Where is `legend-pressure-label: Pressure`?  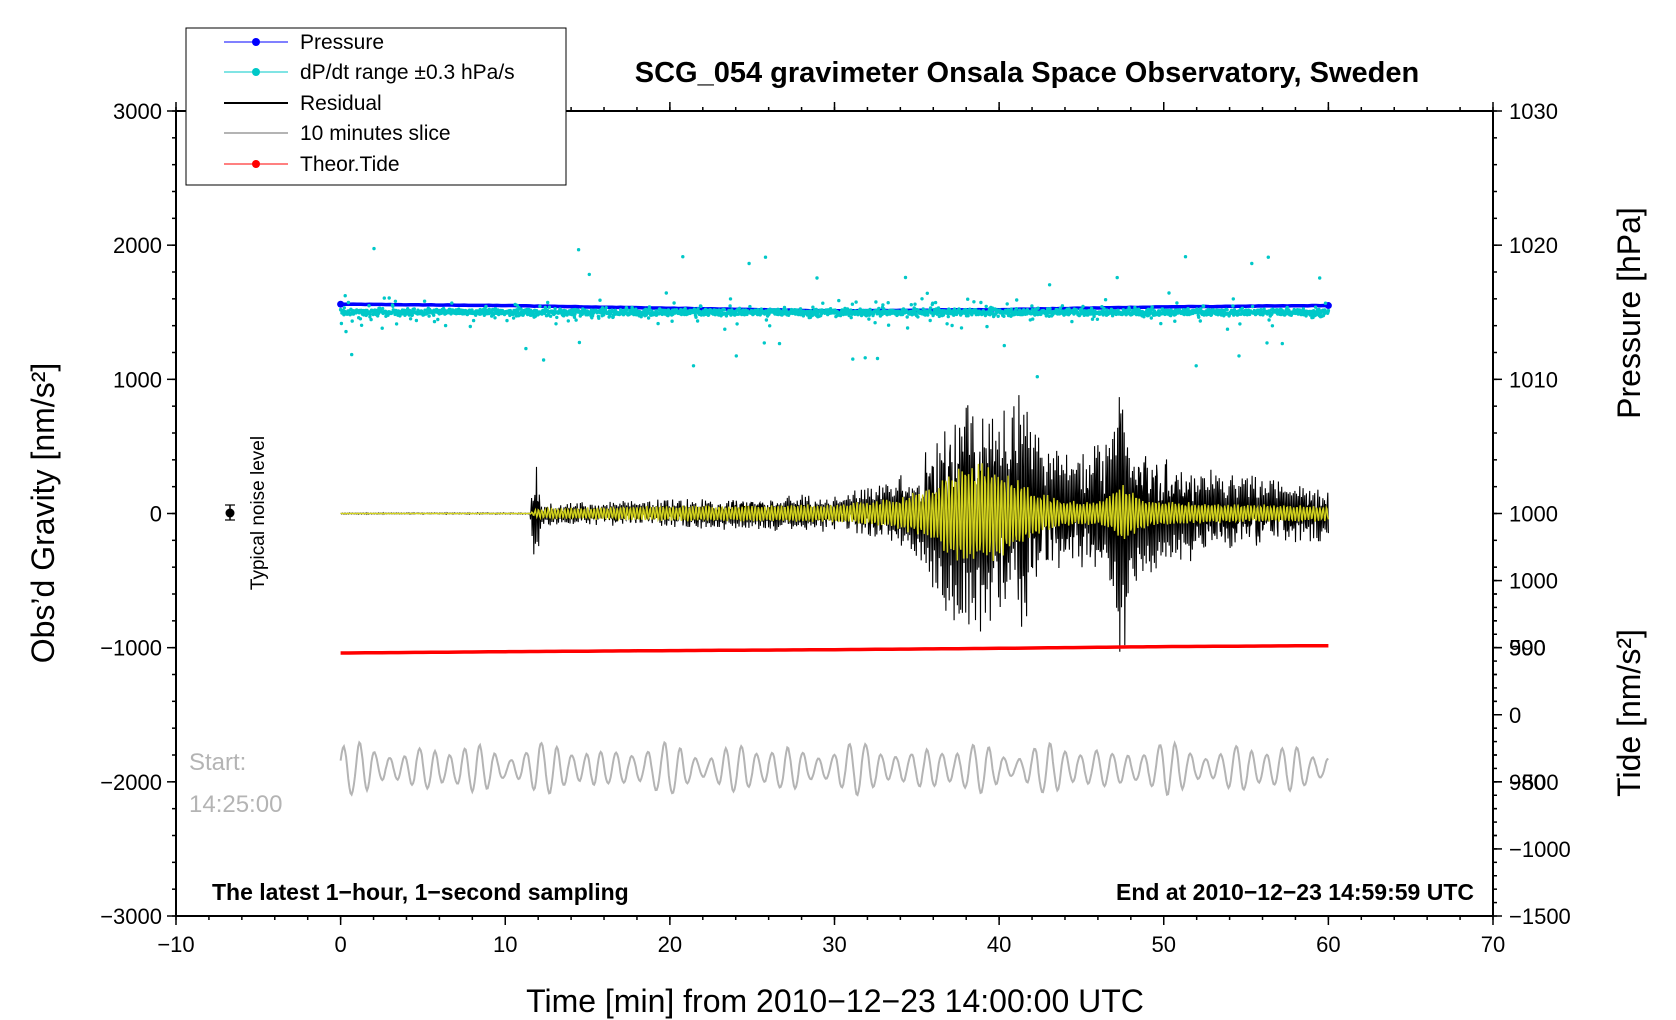 legend-pressure-label: Pressure is located at coordinates (342, 42).